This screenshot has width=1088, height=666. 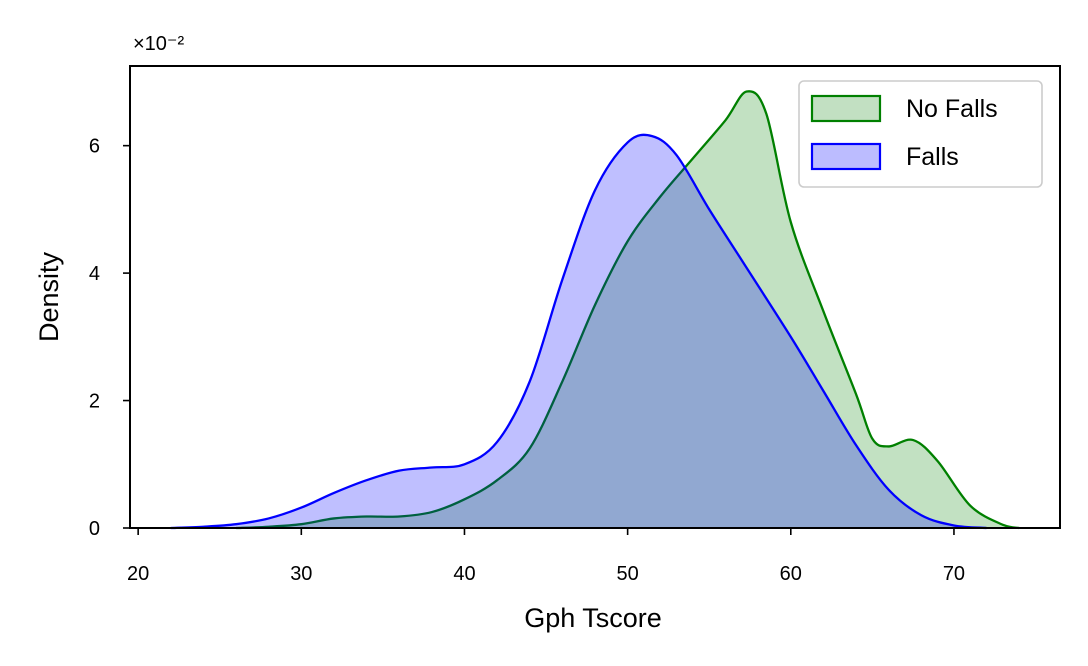 What do you see at coordinates (94, 147) in the screenshot?
I see `y-tick-label: 6` at bounding box center [94, 147].